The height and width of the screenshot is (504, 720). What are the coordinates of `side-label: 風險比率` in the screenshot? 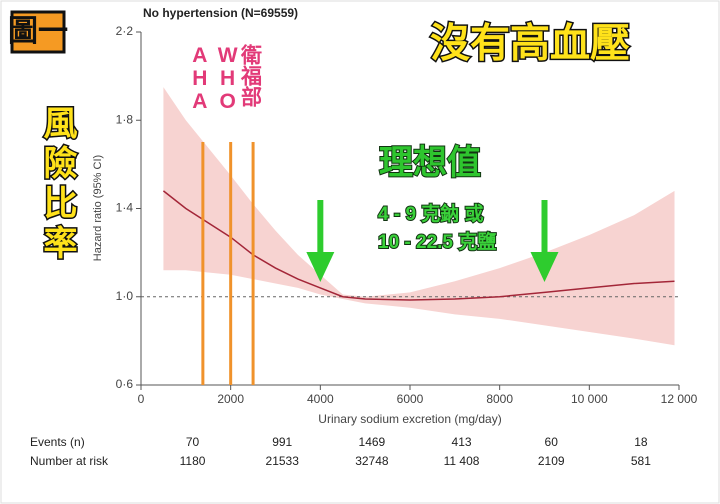 It's located at (57, 185).